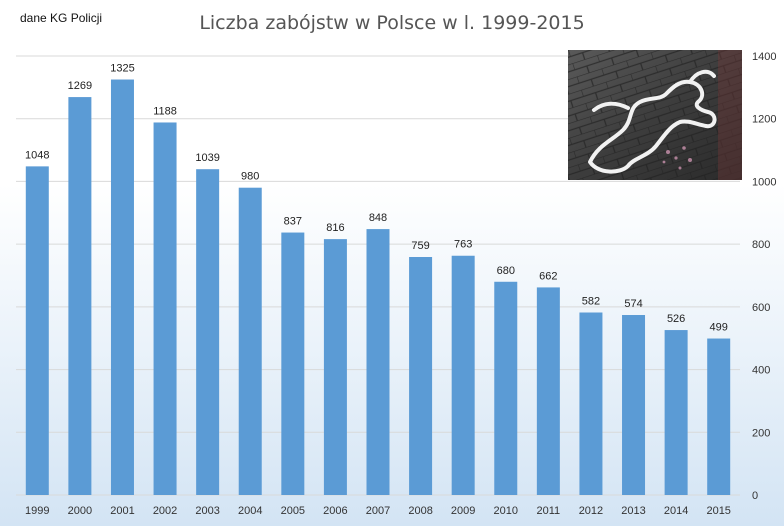  I want to click on x-tick-label-2004: 2004, so click(250, 511).